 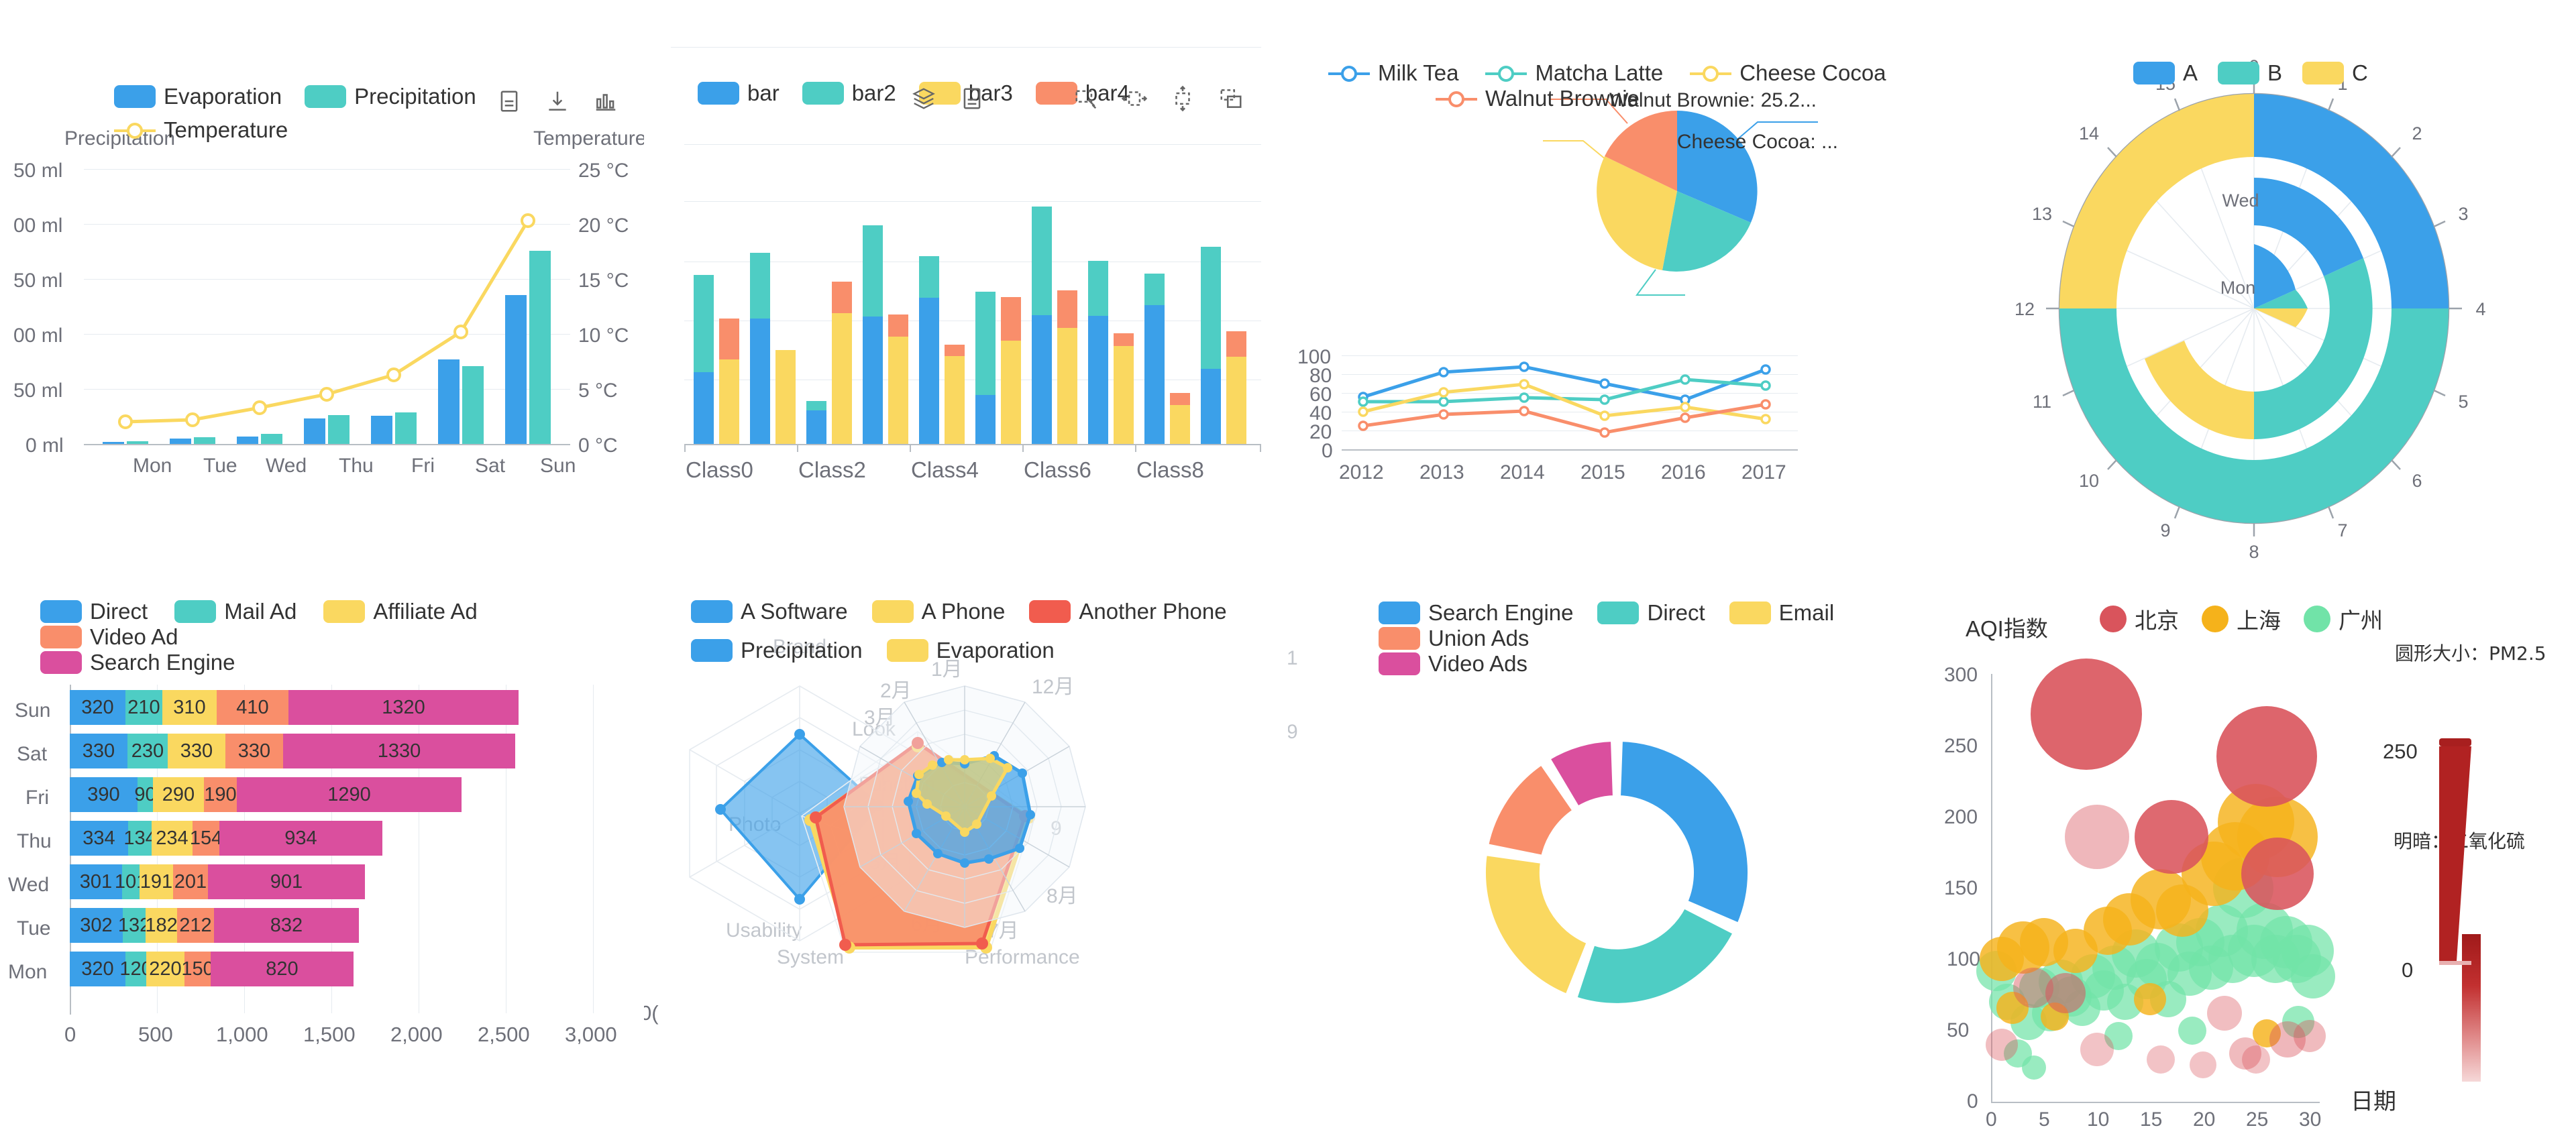 I want to click on legend-item-a-phone: A Phone, so click(x=938, y=612).